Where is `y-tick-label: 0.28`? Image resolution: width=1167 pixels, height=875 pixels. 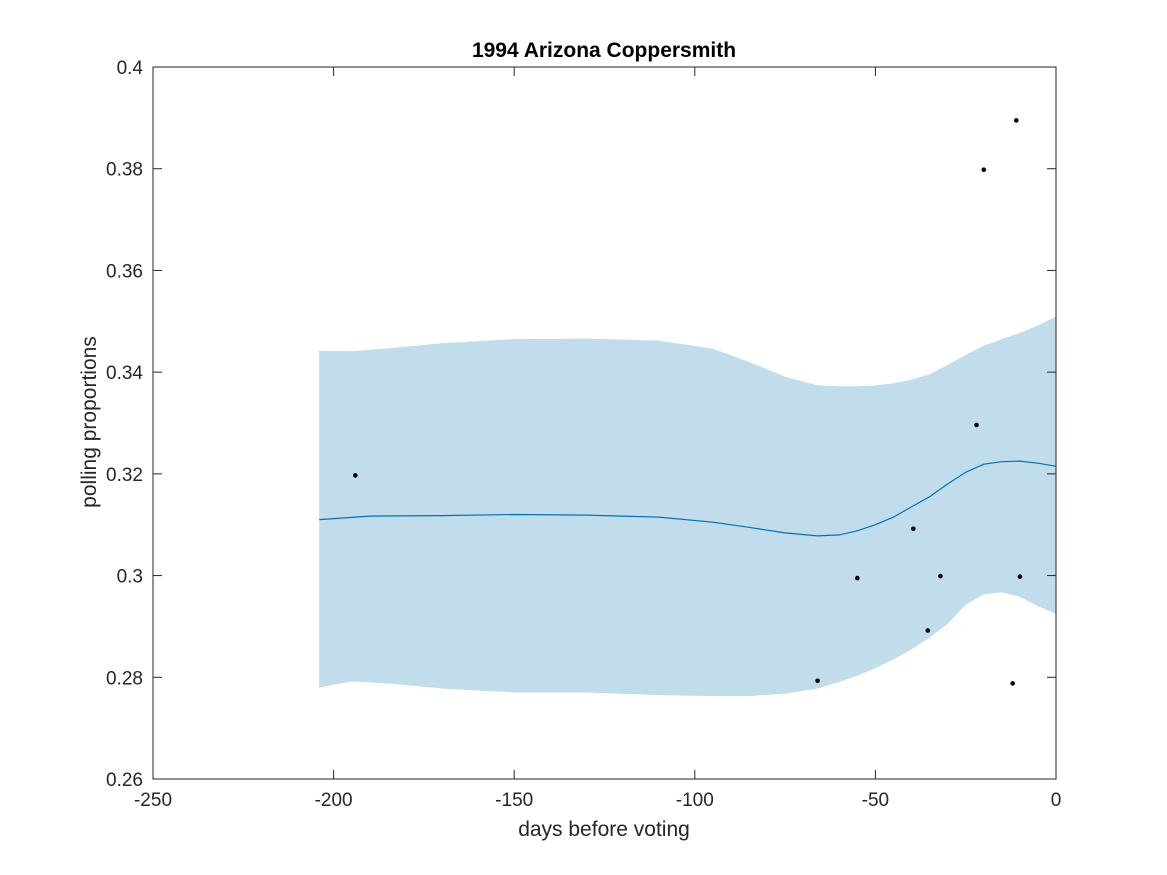
y-tick-label: 0.28 is located at coordinates (124, 678).